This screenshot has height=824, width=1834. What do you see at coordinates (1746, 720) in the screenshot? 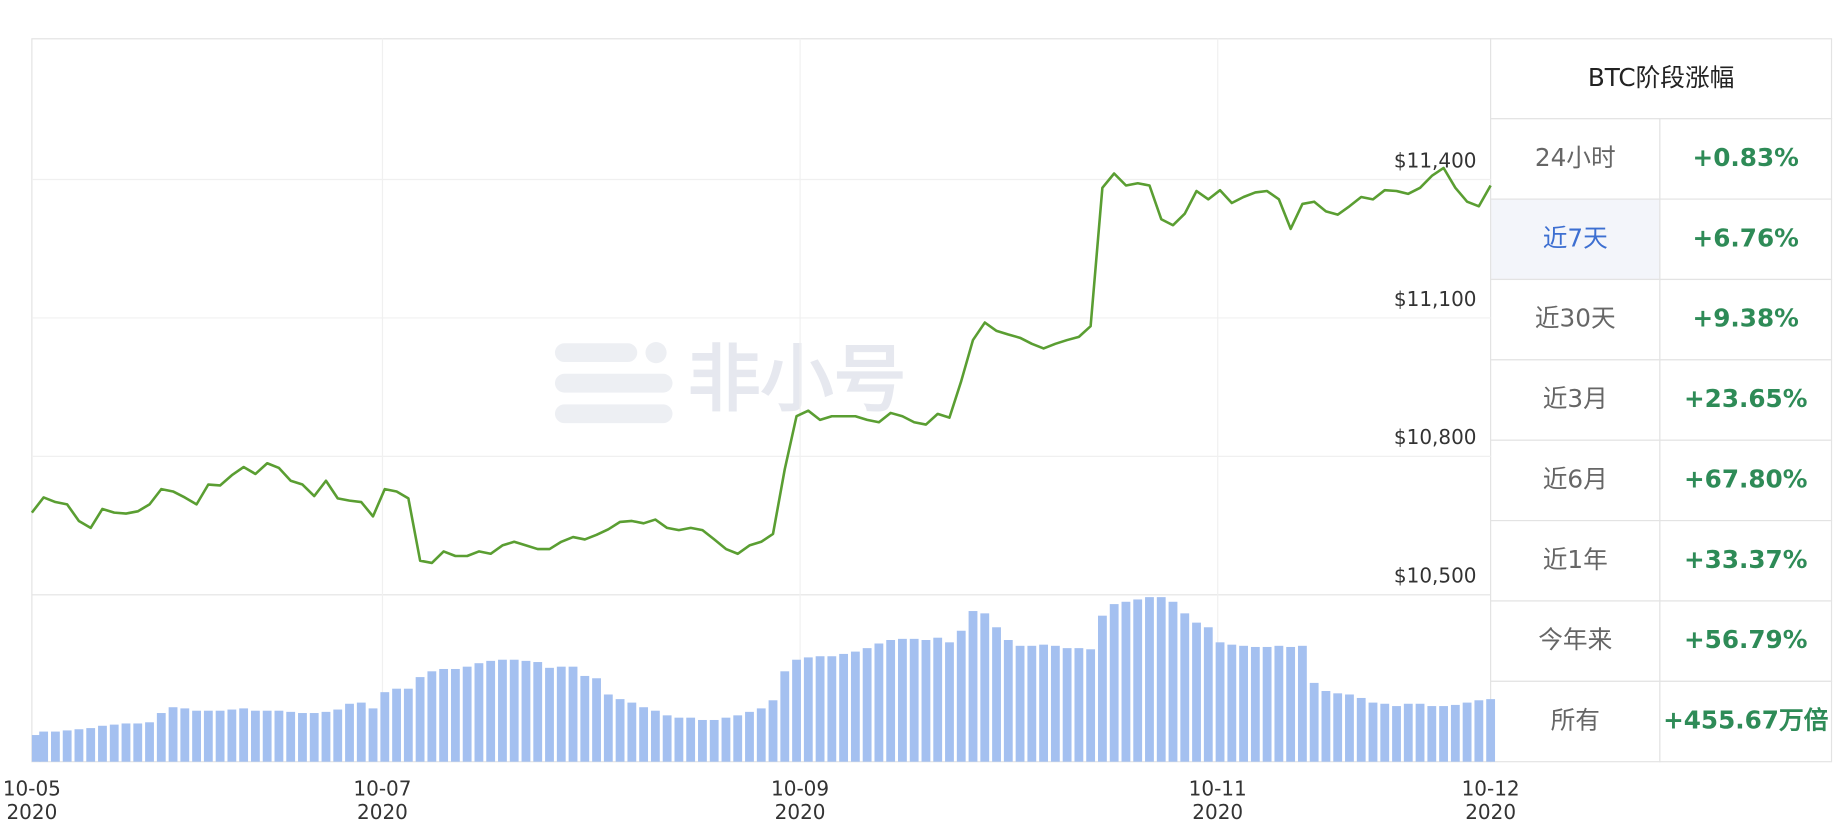
I see `period-change: +455.67万倍` at bounding box center [1746, 720].